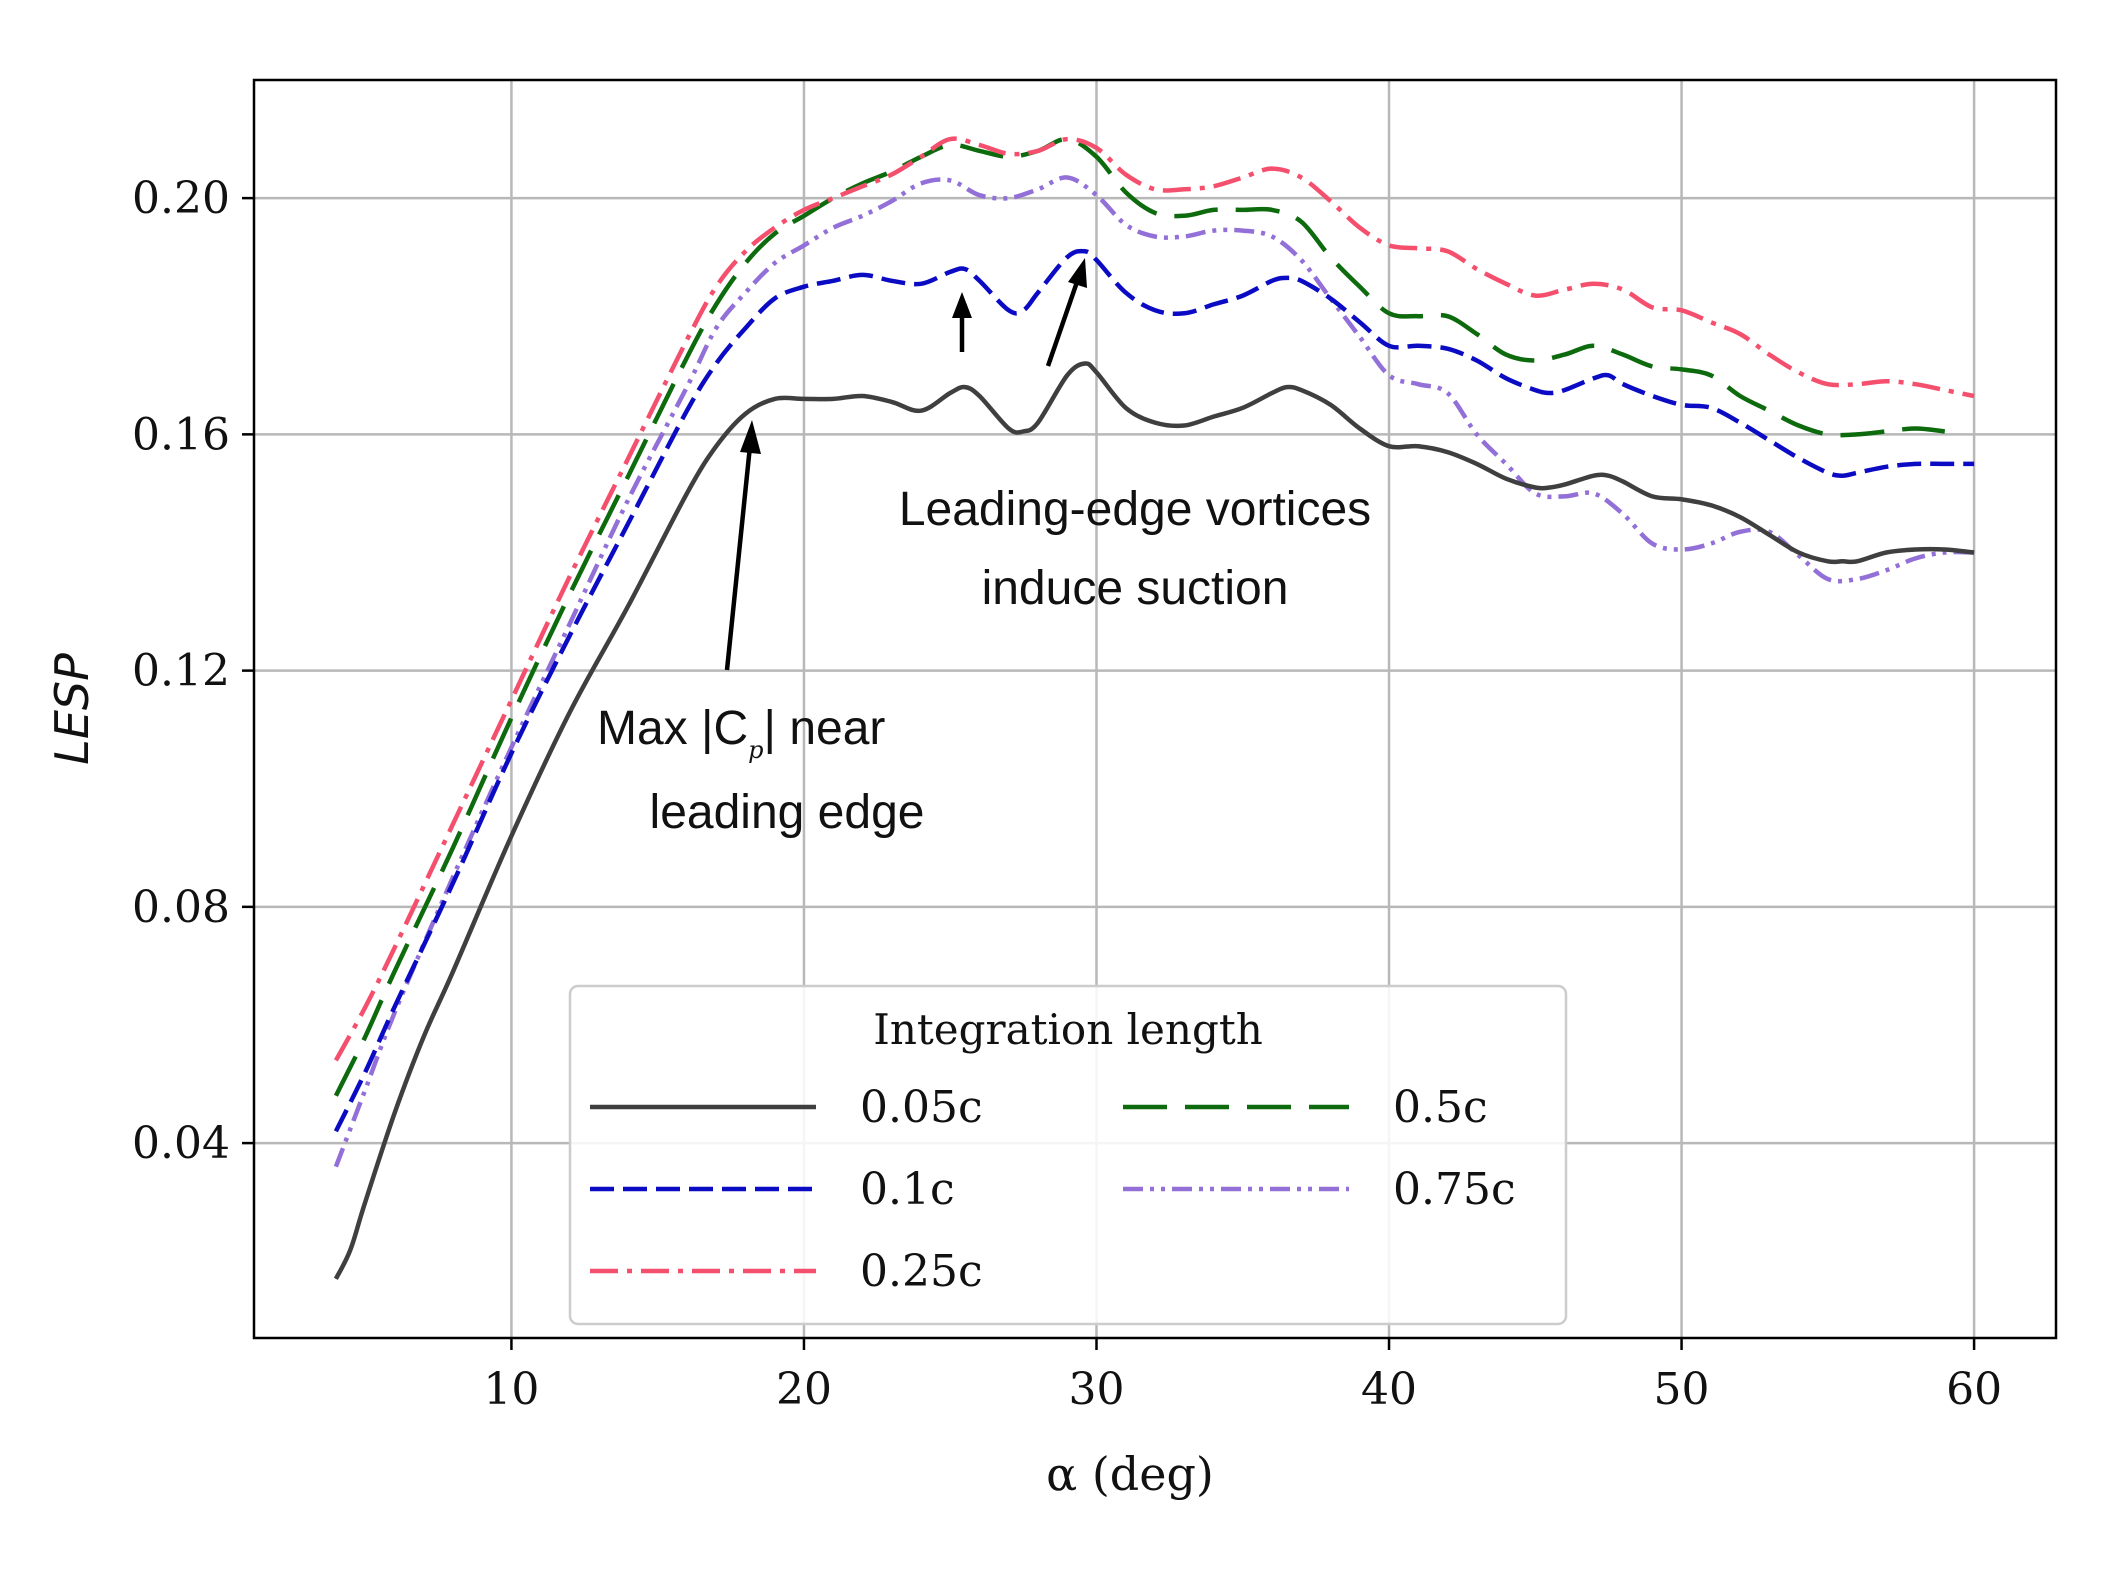 The image size is (2112, 1584). What do you see at coordinates (755, 750) in the screenshot?
I see `annotation-maxcp-subscript: p` at bounding box center [755, 750].